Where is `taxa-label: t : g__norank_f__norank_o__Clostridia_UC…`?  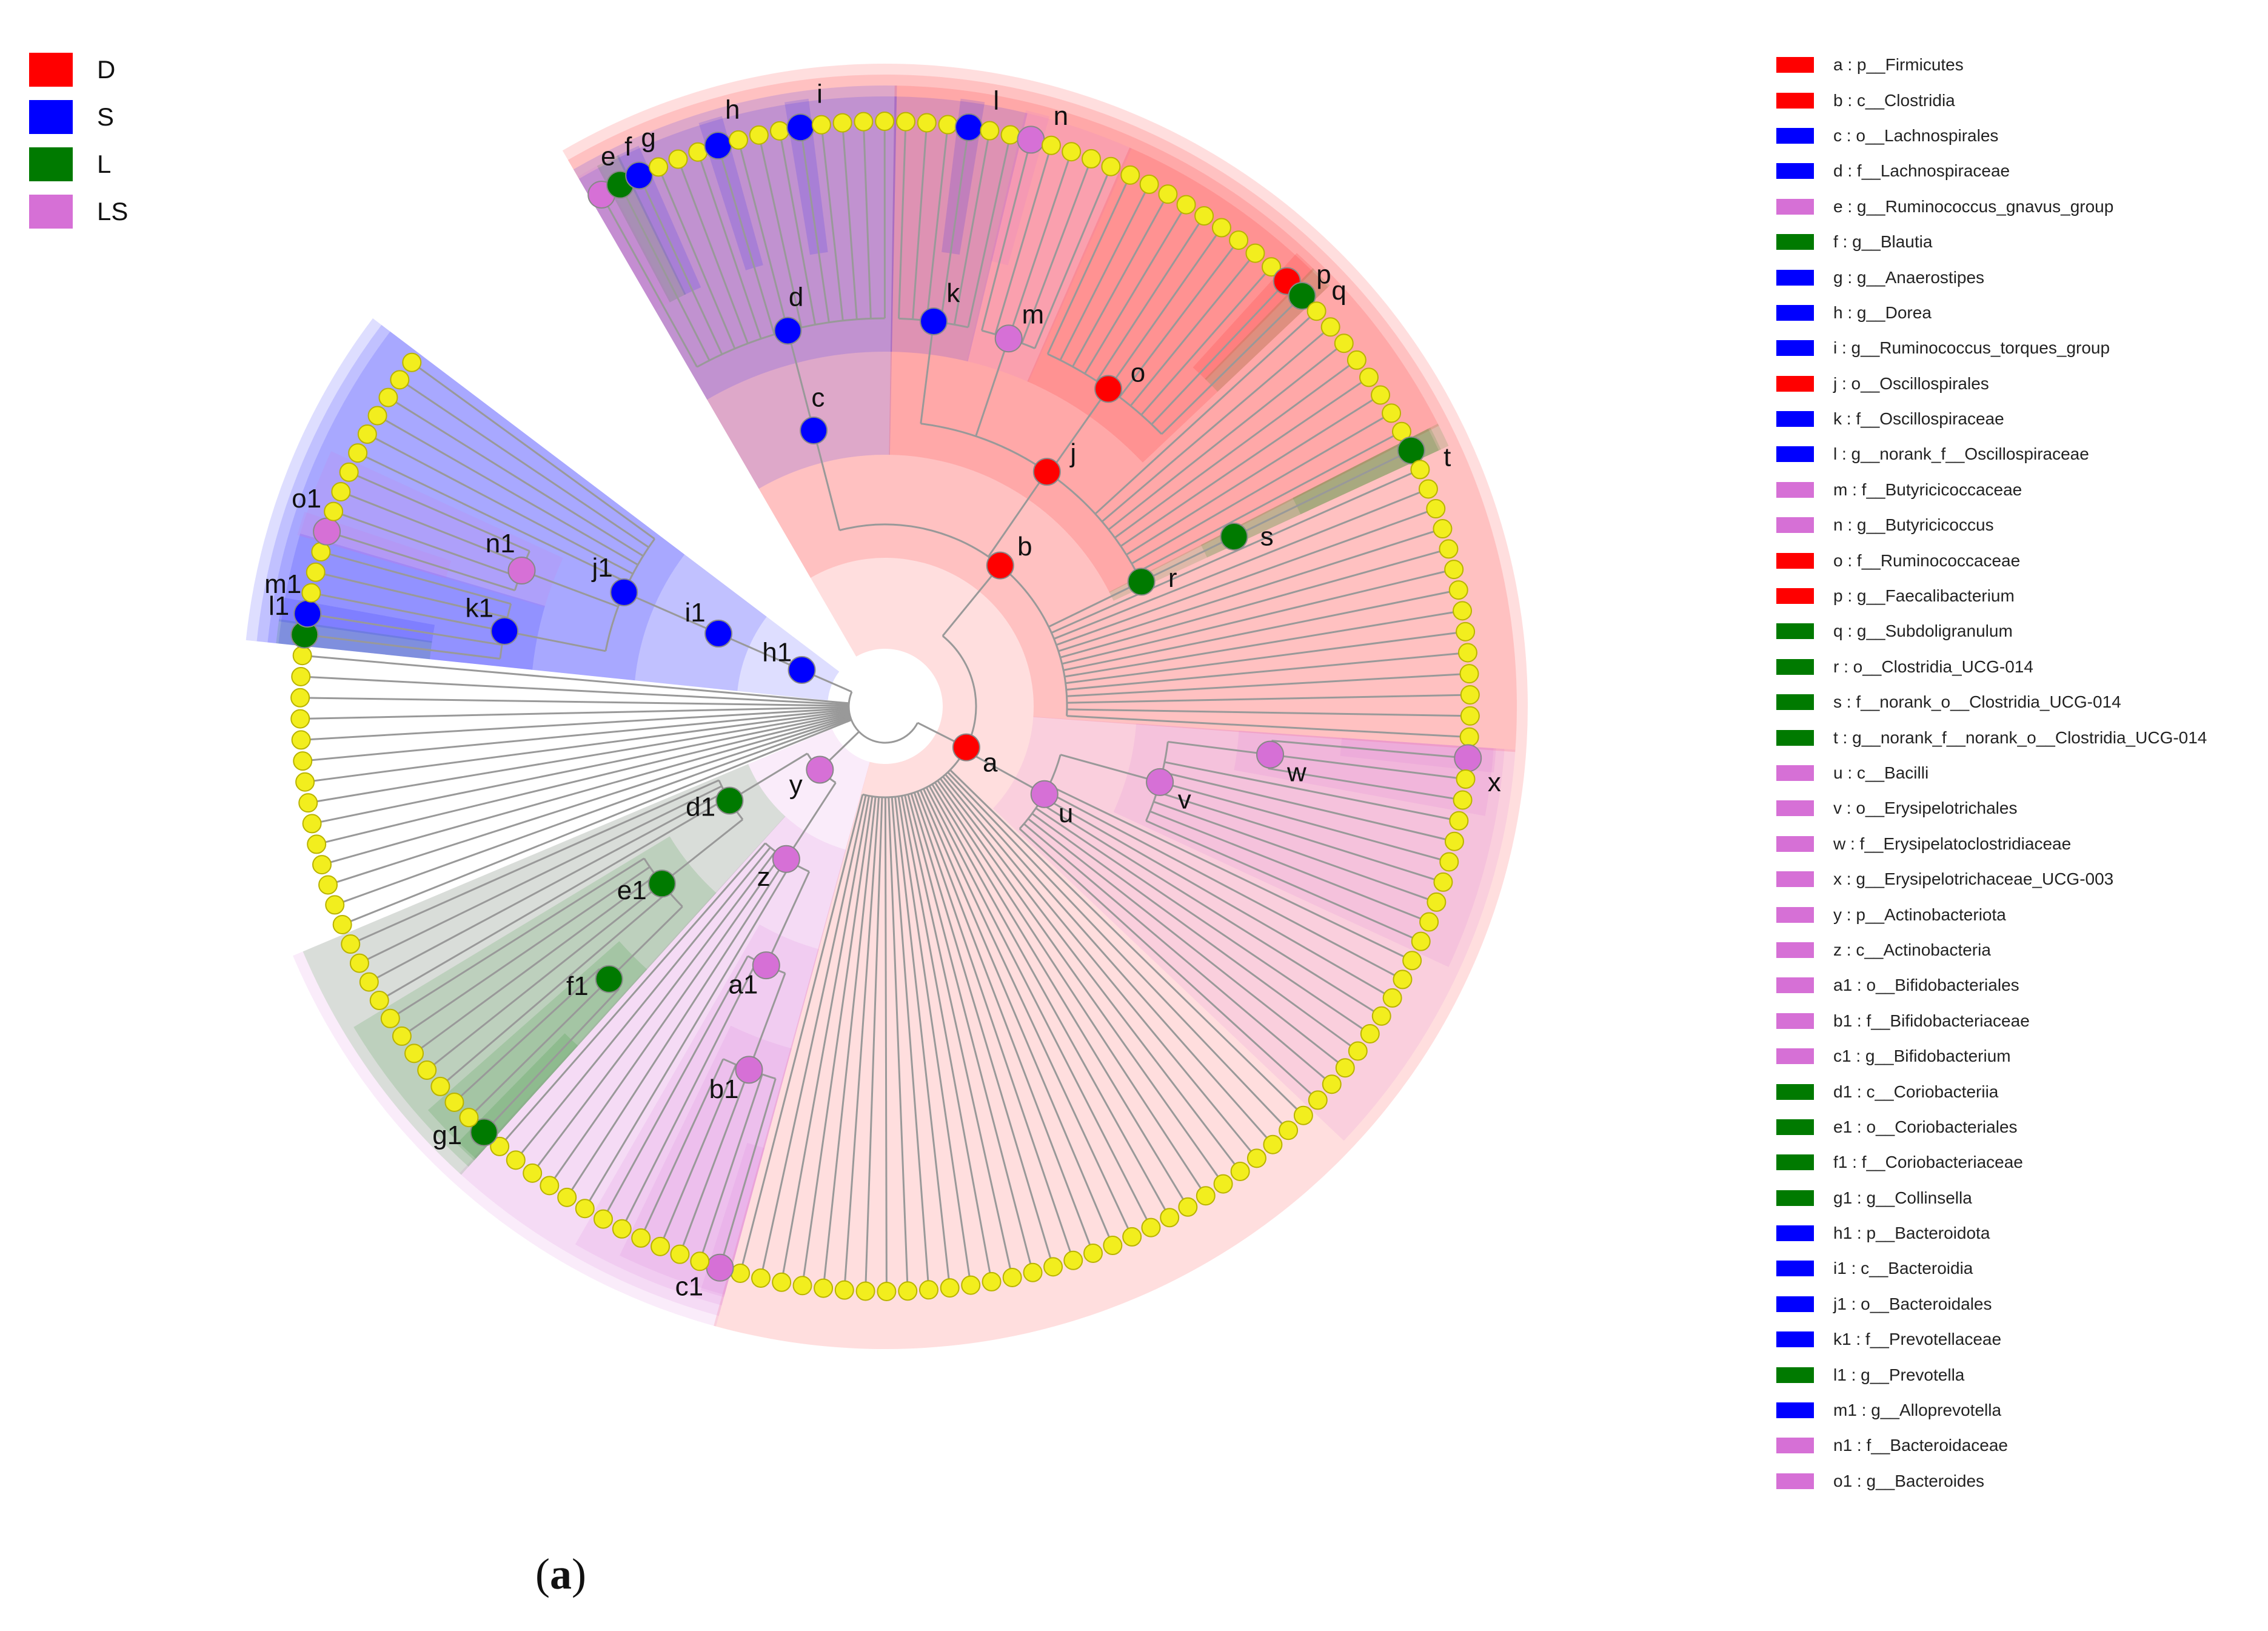
taxa-label: t : g__norank_f__norank_o__Clostridia_UC… is located at coordinates (2020, 737).